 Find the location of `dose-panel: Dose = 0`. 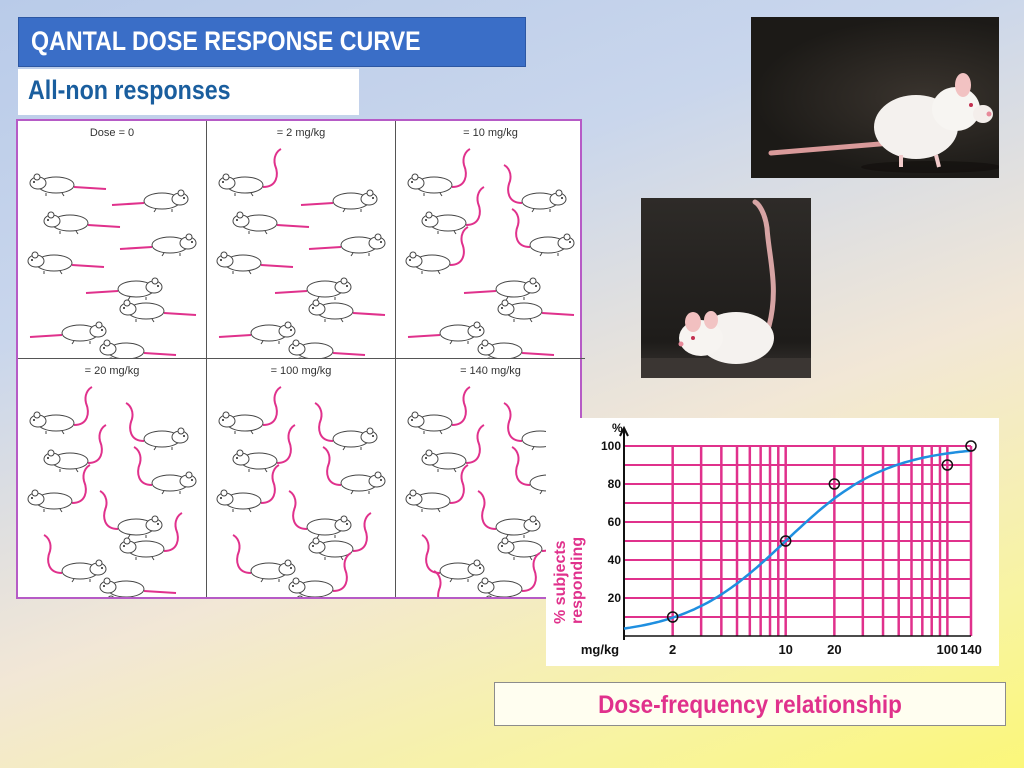

dose-panel: Dose = 0 is located at coordinates (112, 240).